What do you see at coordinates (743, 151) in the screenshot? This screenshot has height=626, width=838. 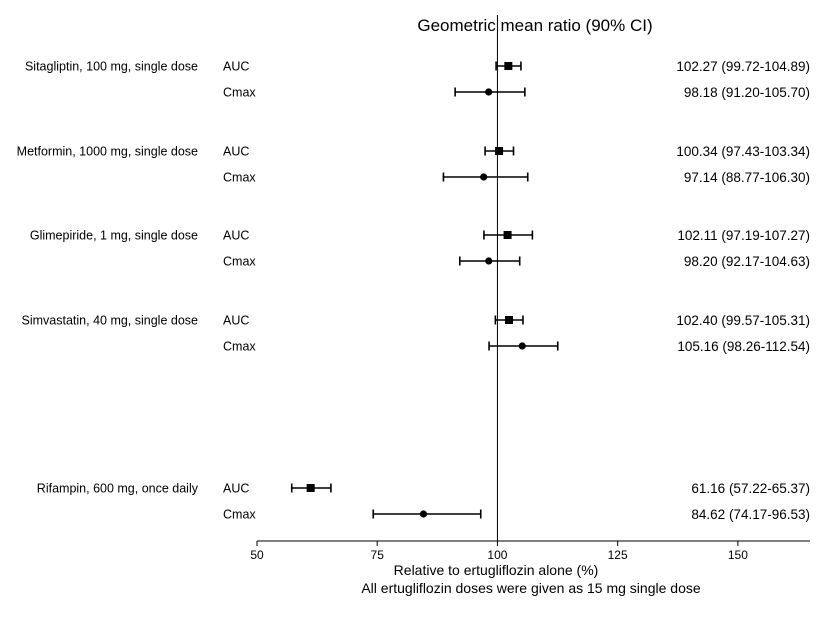 I see `ratio-label: 100.34 (97.43-103.34)` at bounding box center [743, 151].